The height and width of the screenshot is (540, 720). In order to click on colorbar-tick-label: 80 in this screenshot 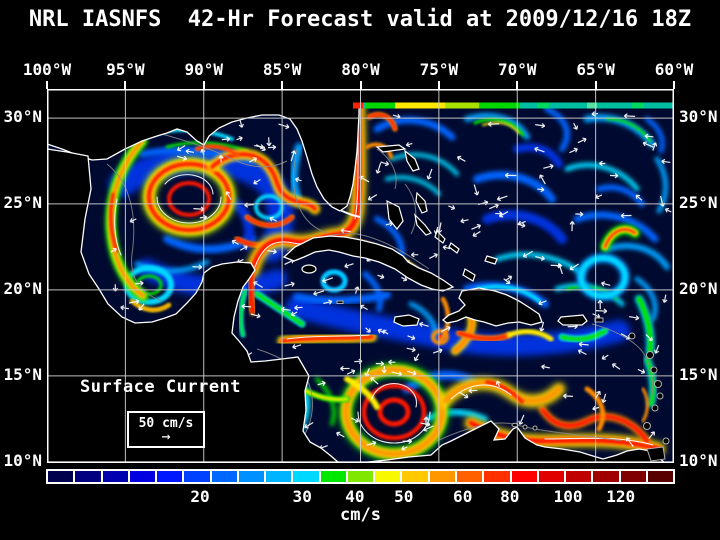, I will do `click(510, 496)`.